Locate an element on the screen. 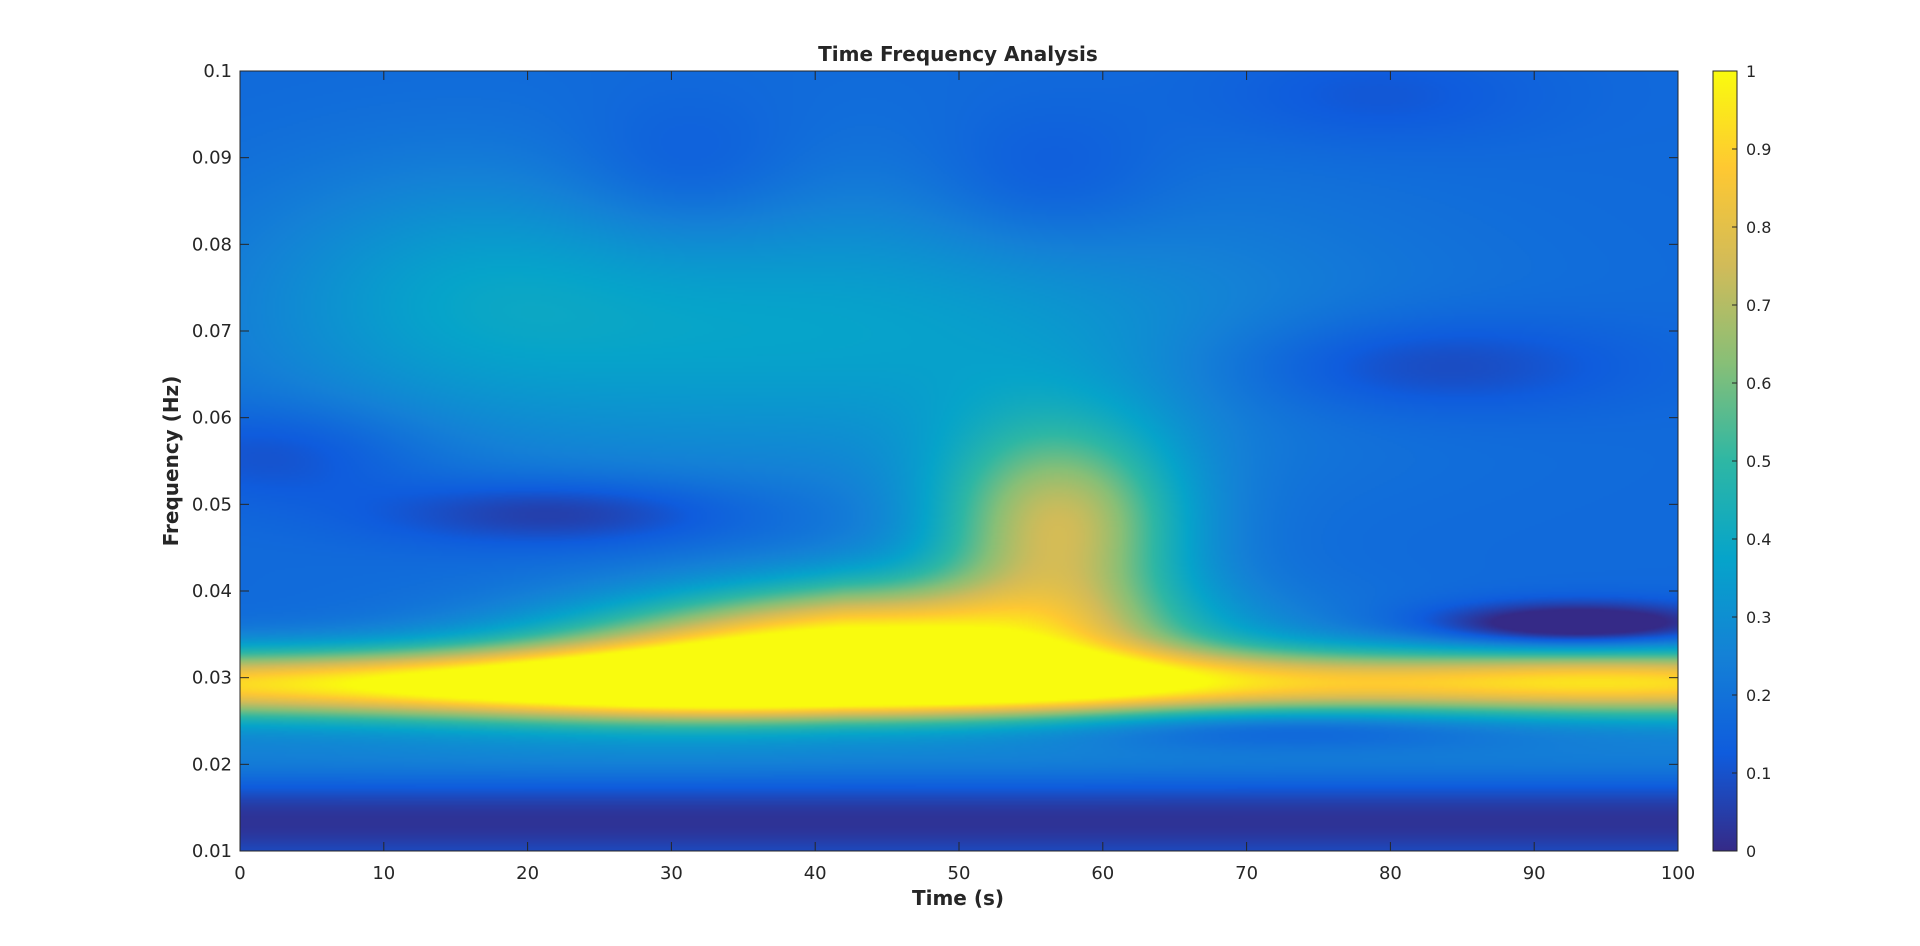 The image size is (1920, 946). colorbar-tick-label: 0.7 is located at coordinates (1758, 305).